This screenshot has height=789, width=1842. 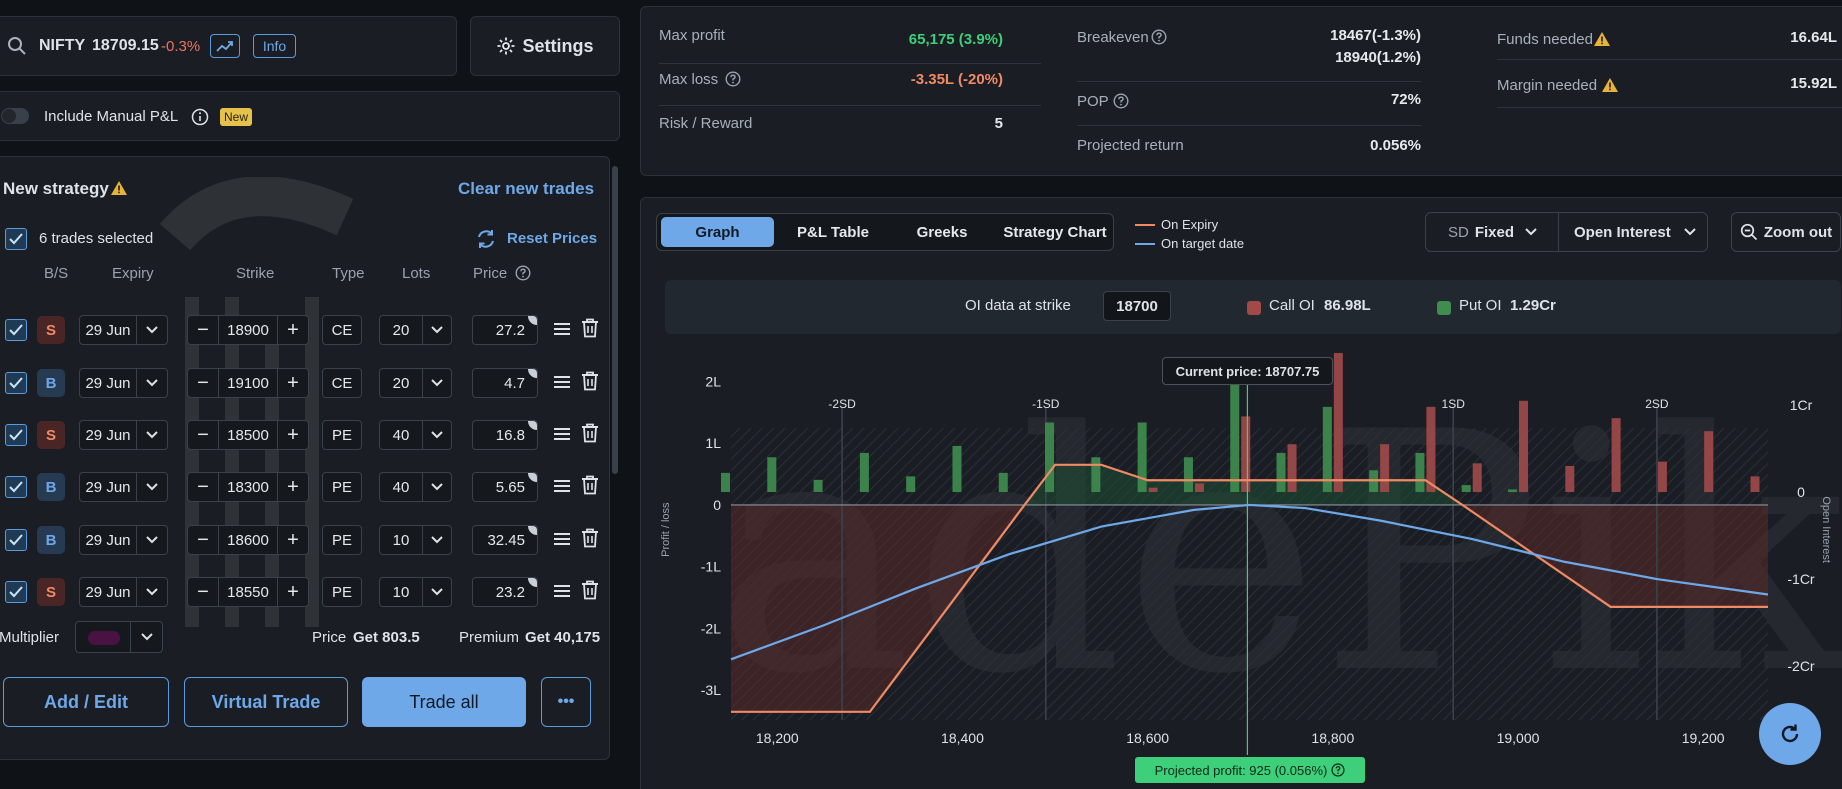 I want to click on tab-graph: Graph, so click(x=717, y=232).